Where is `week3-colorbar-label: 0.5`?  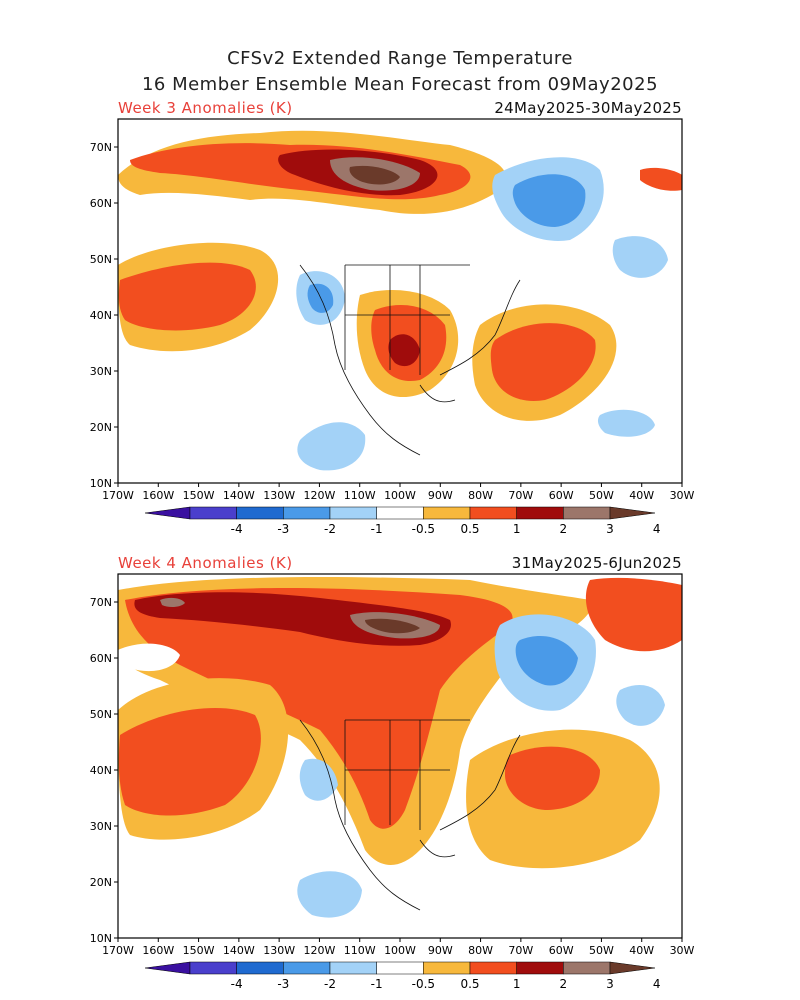
week3-colorbar-label: 0.5 is located at coordinates (469, 528).